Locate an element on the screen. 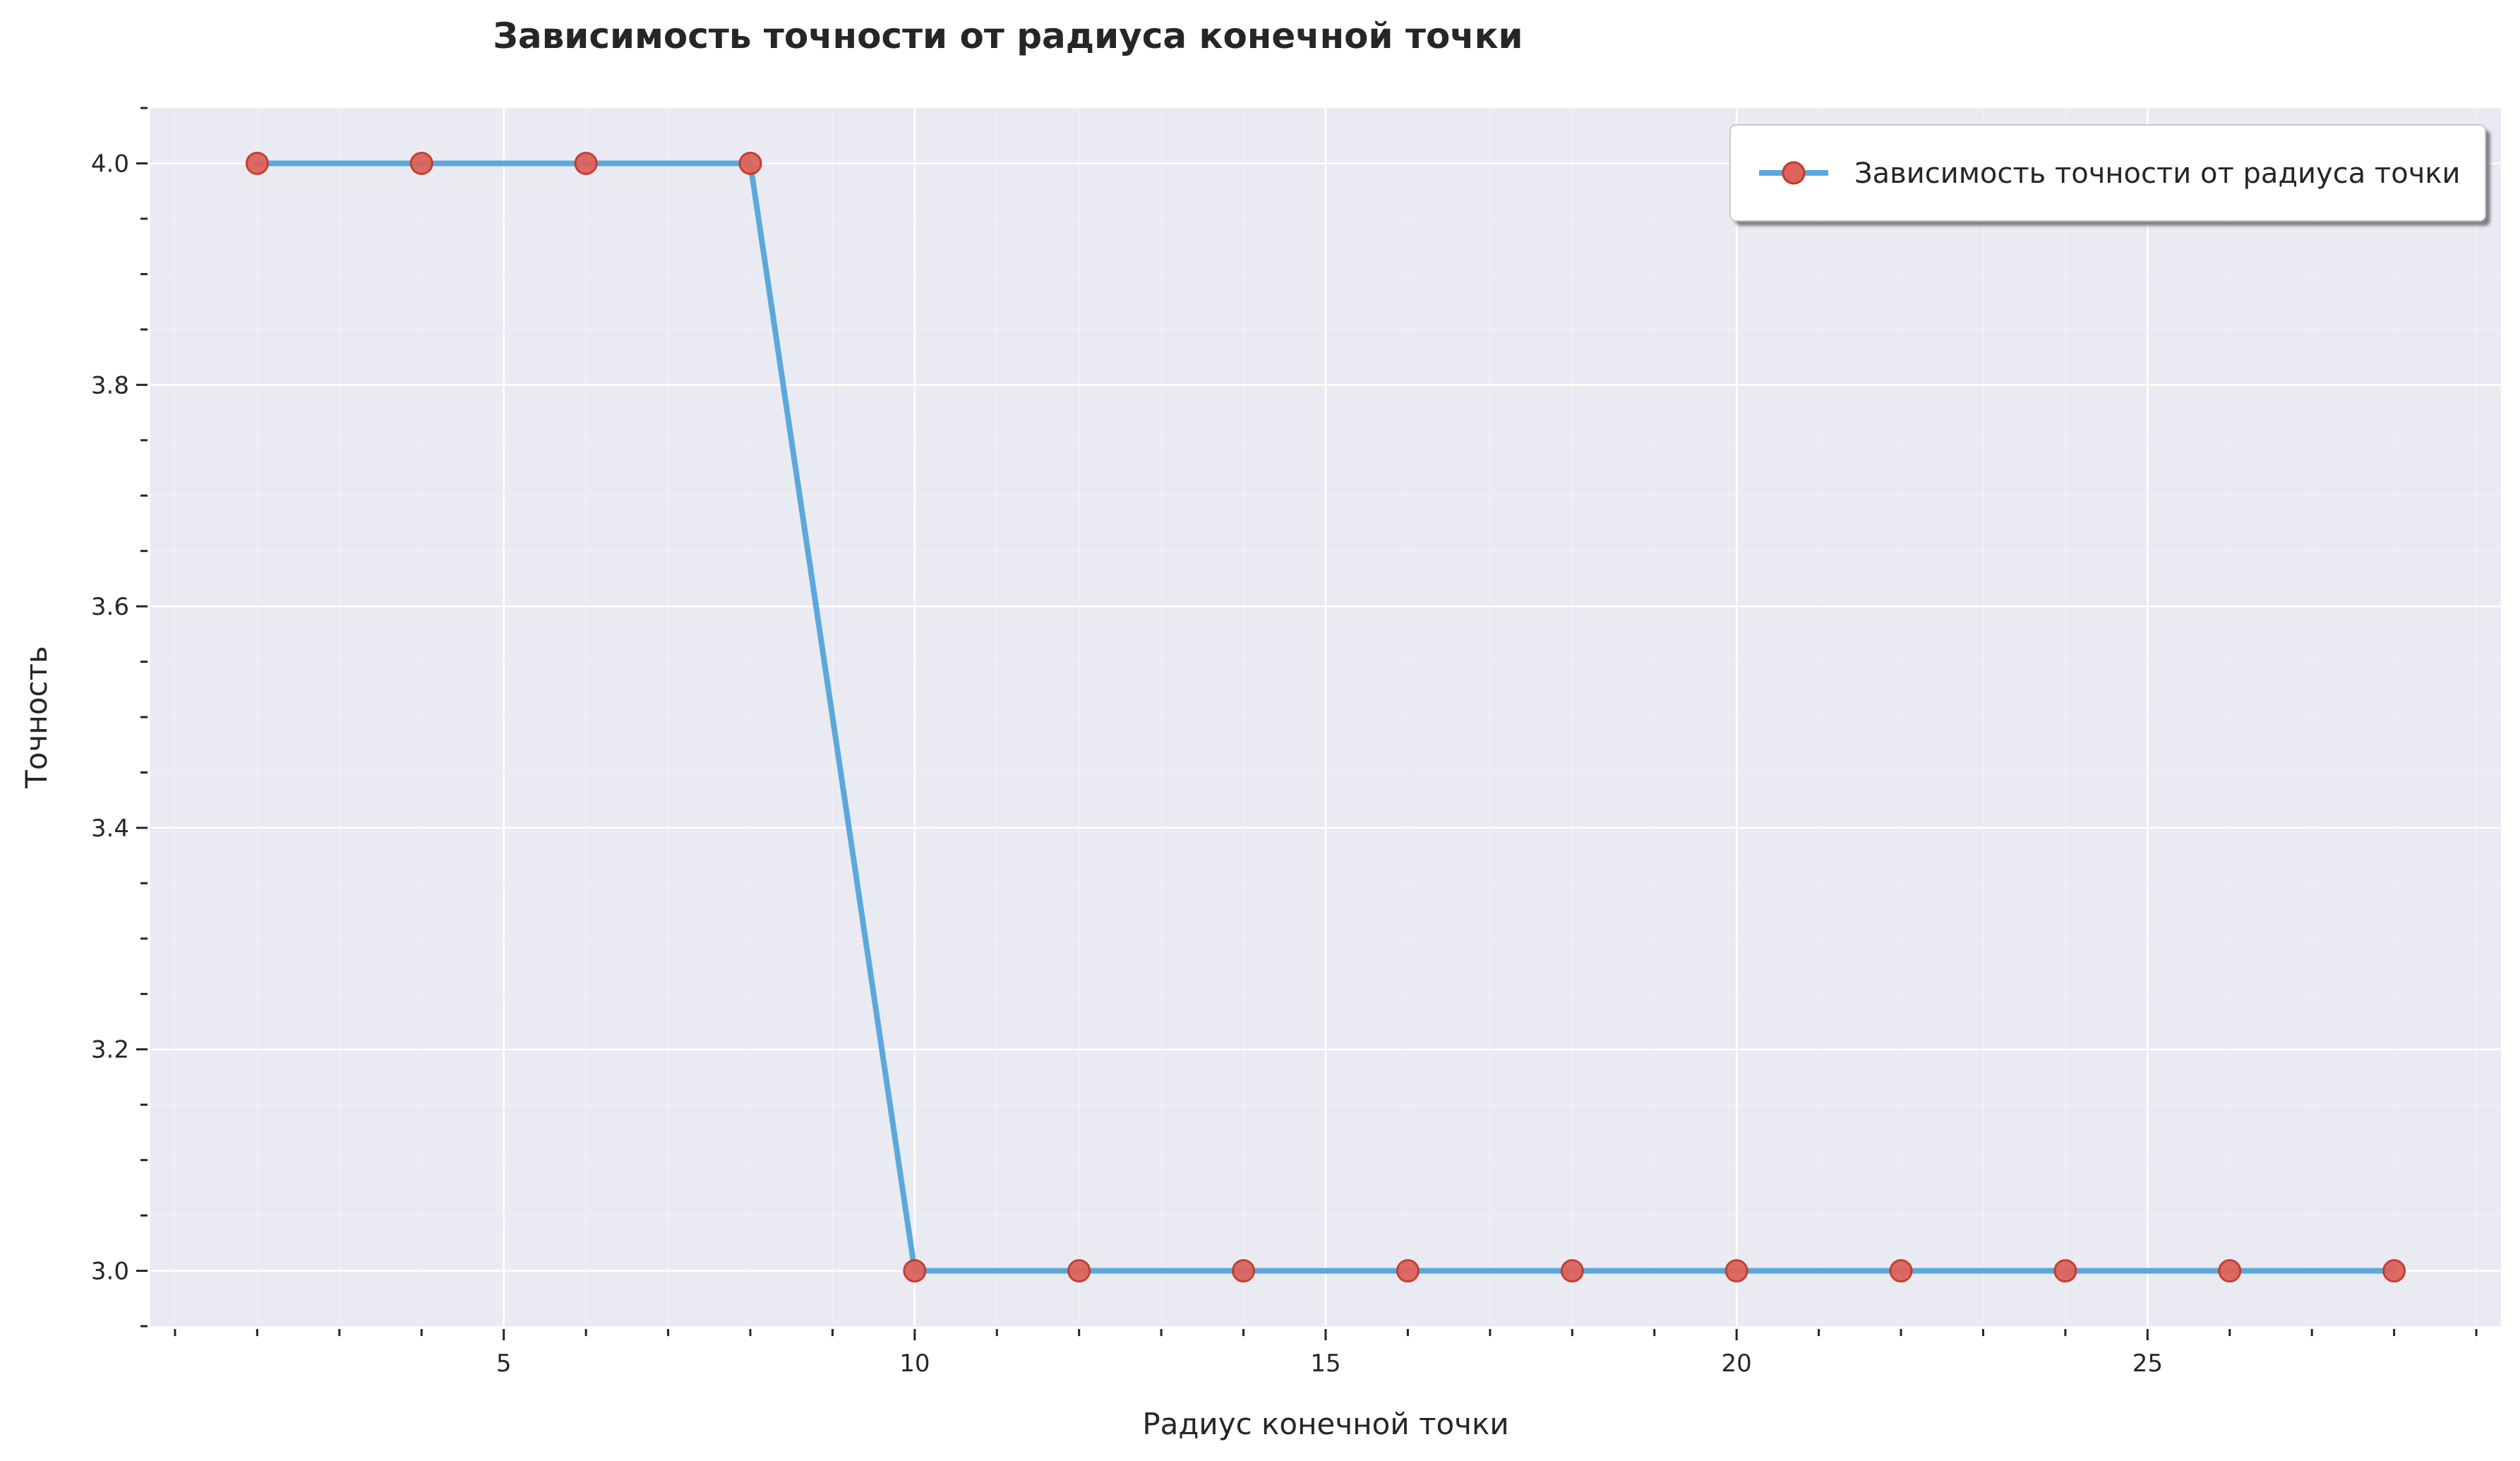 This screenshot has height=1461, width=2520. y-tick-label: 3.0 is located at coordinates (110, 1272).